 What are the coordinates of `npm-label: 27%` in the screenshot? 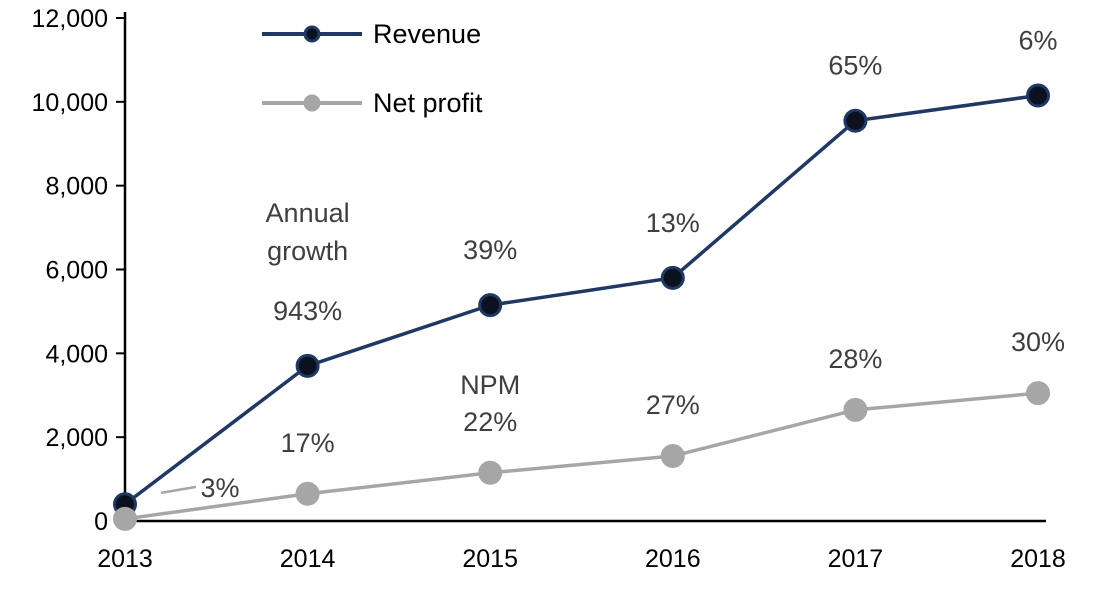 It's located at (673, 405).